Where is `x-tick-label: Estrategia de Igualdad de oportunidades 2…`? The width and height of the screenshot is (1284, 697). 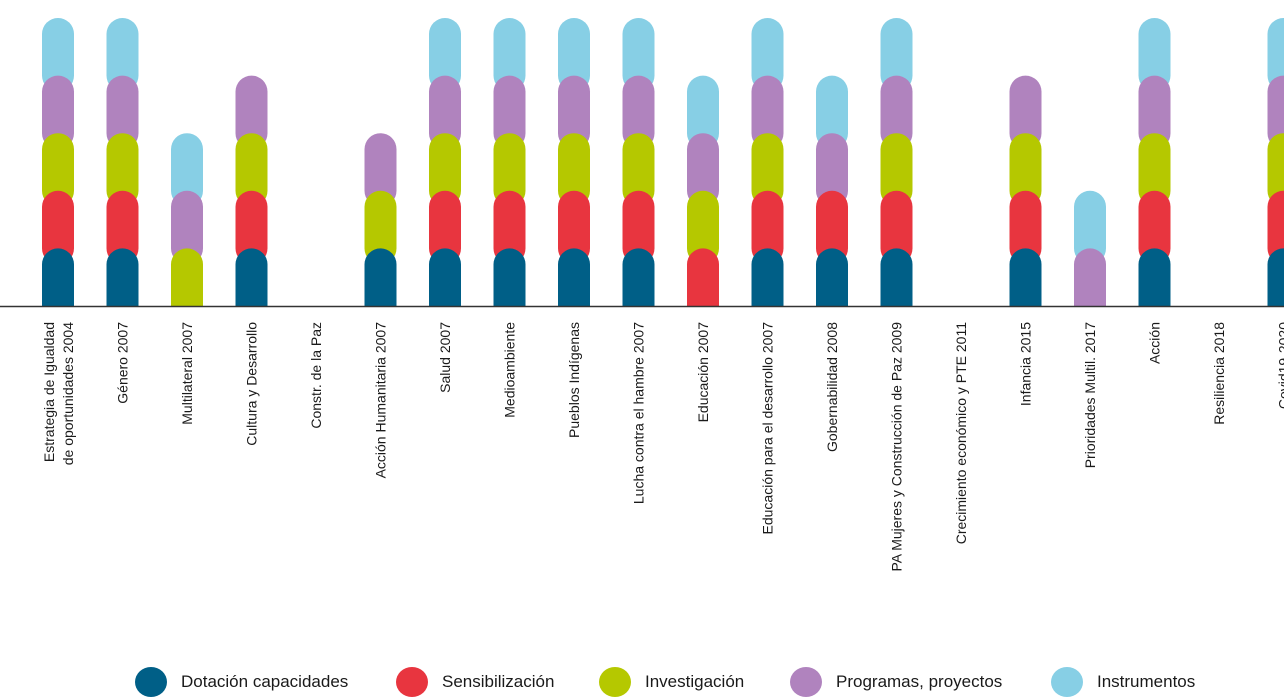 x-tick-label: Estrategia de Igualdad de oportunidades 2… is located at coordinates (58, 393).